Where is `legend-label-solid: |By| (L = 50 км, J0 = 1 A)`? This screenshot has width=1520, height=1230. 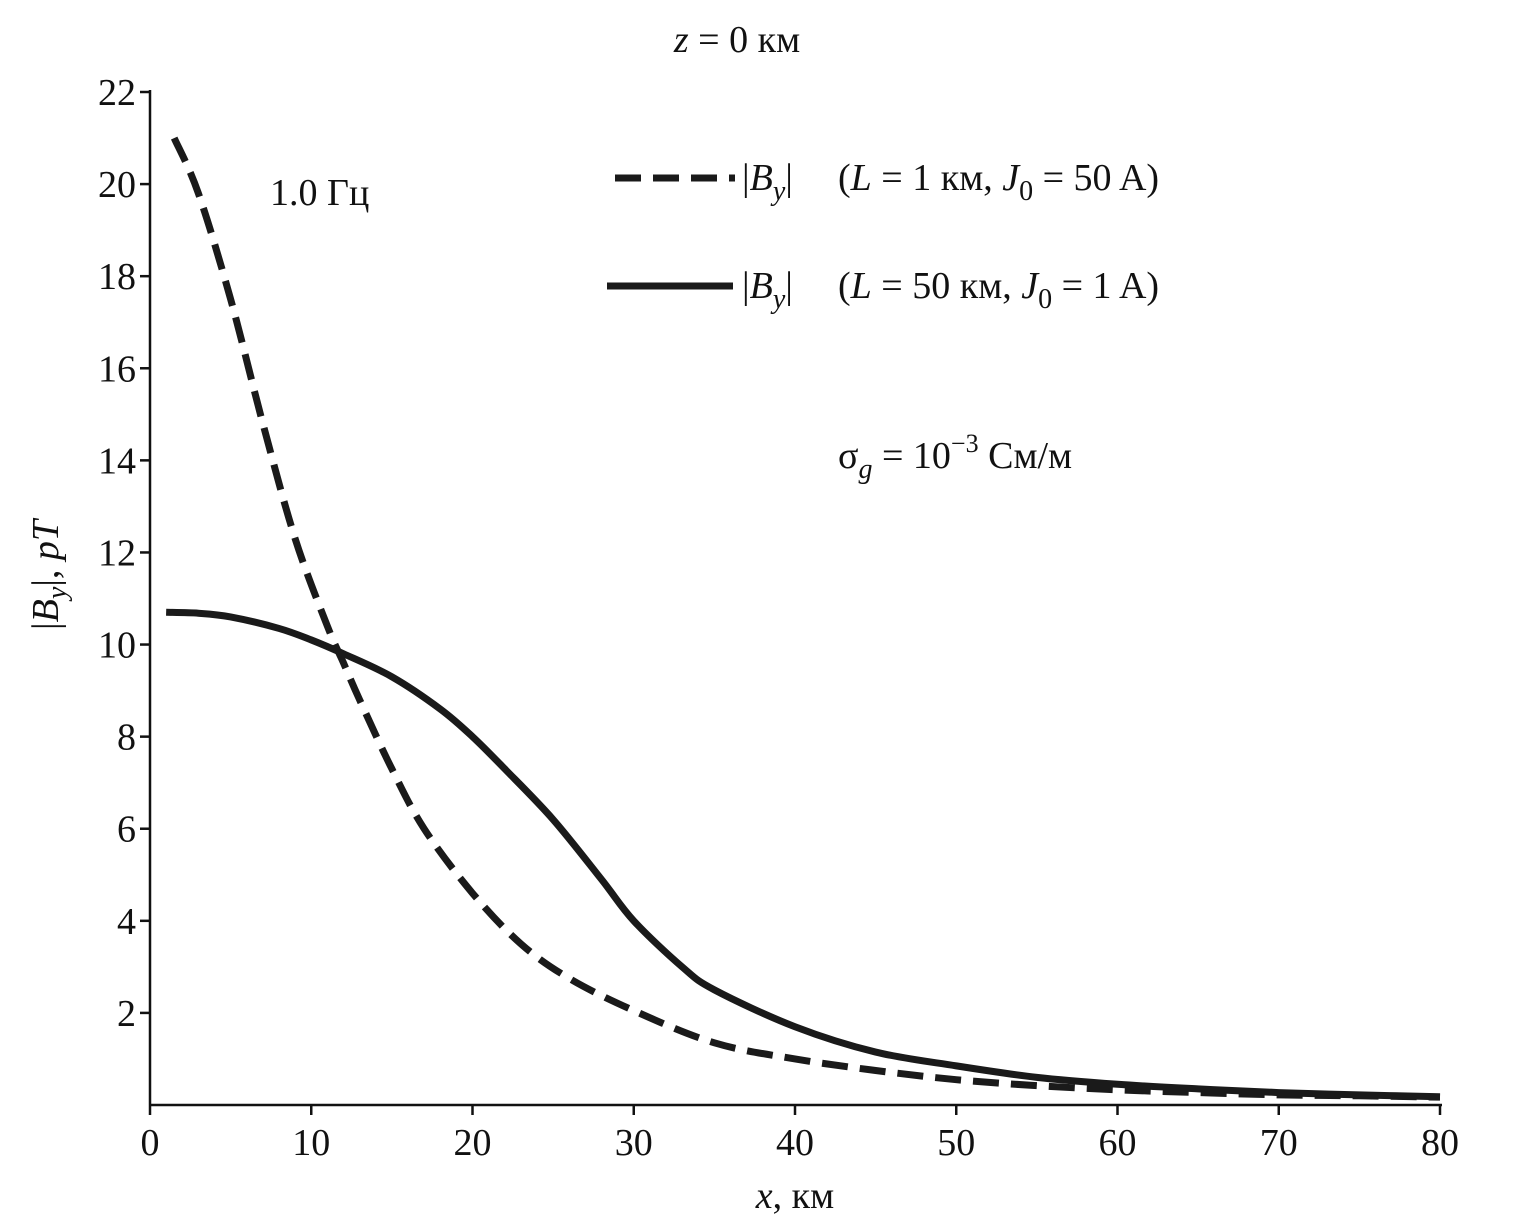 legend-label-solid: |By| (L = 50 км, J0 = 1 A) is located at coordinates (950, 290).